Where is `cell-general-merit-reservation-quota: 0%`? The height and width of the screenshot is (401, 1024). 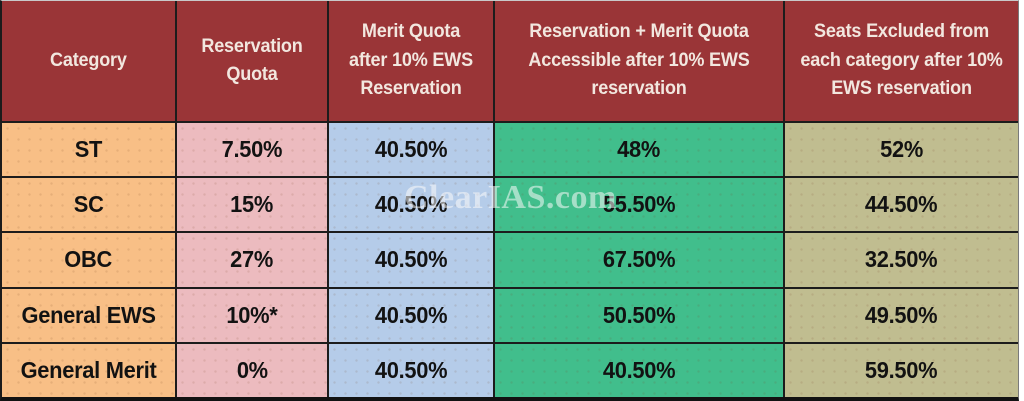
cell-general-merit-reservation-quota: 0% is located at coordinates (252, 370).